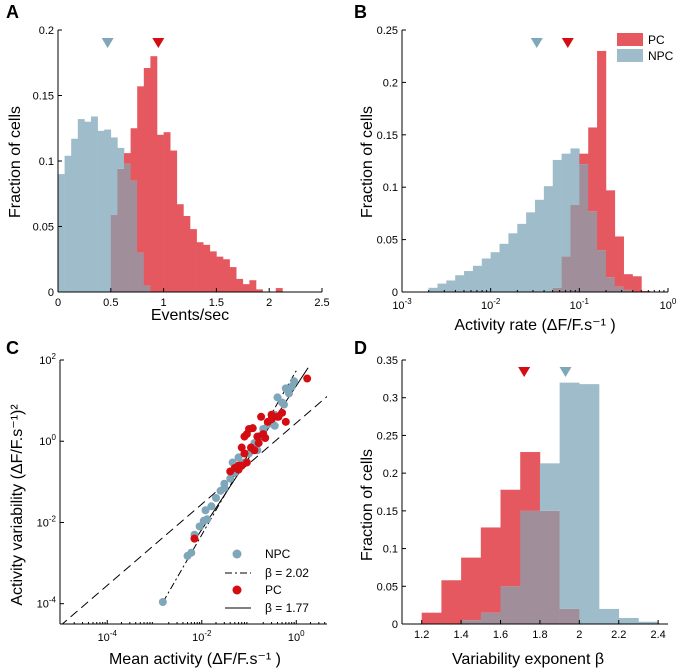 This screenshot has height=671, width=695. Describe the element at coordinates (202, 636) in the screenshot. I see `x-tick-label: 10⁻²` at that location.